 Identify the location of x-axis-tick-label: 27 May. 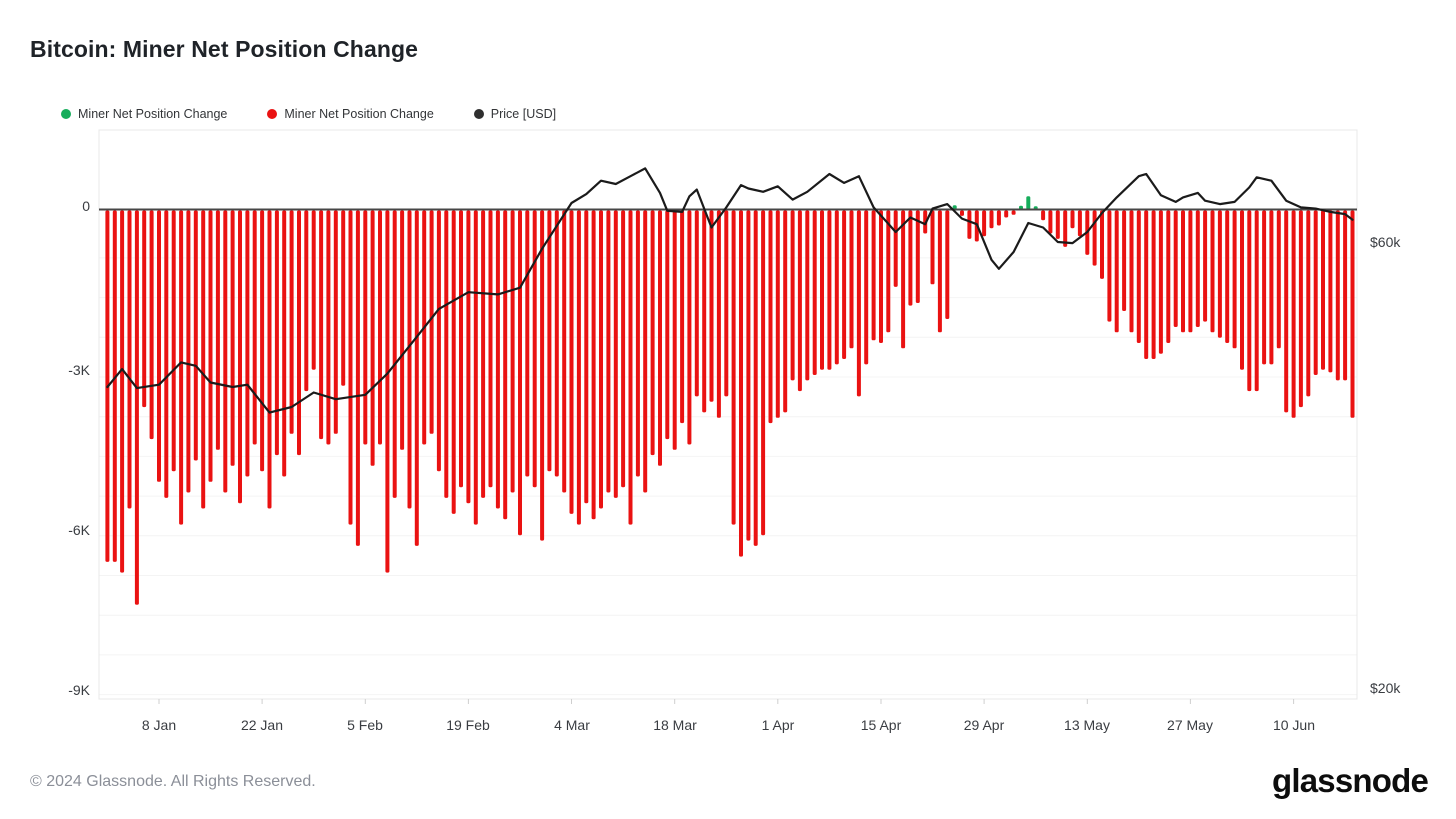
(1190, 725).